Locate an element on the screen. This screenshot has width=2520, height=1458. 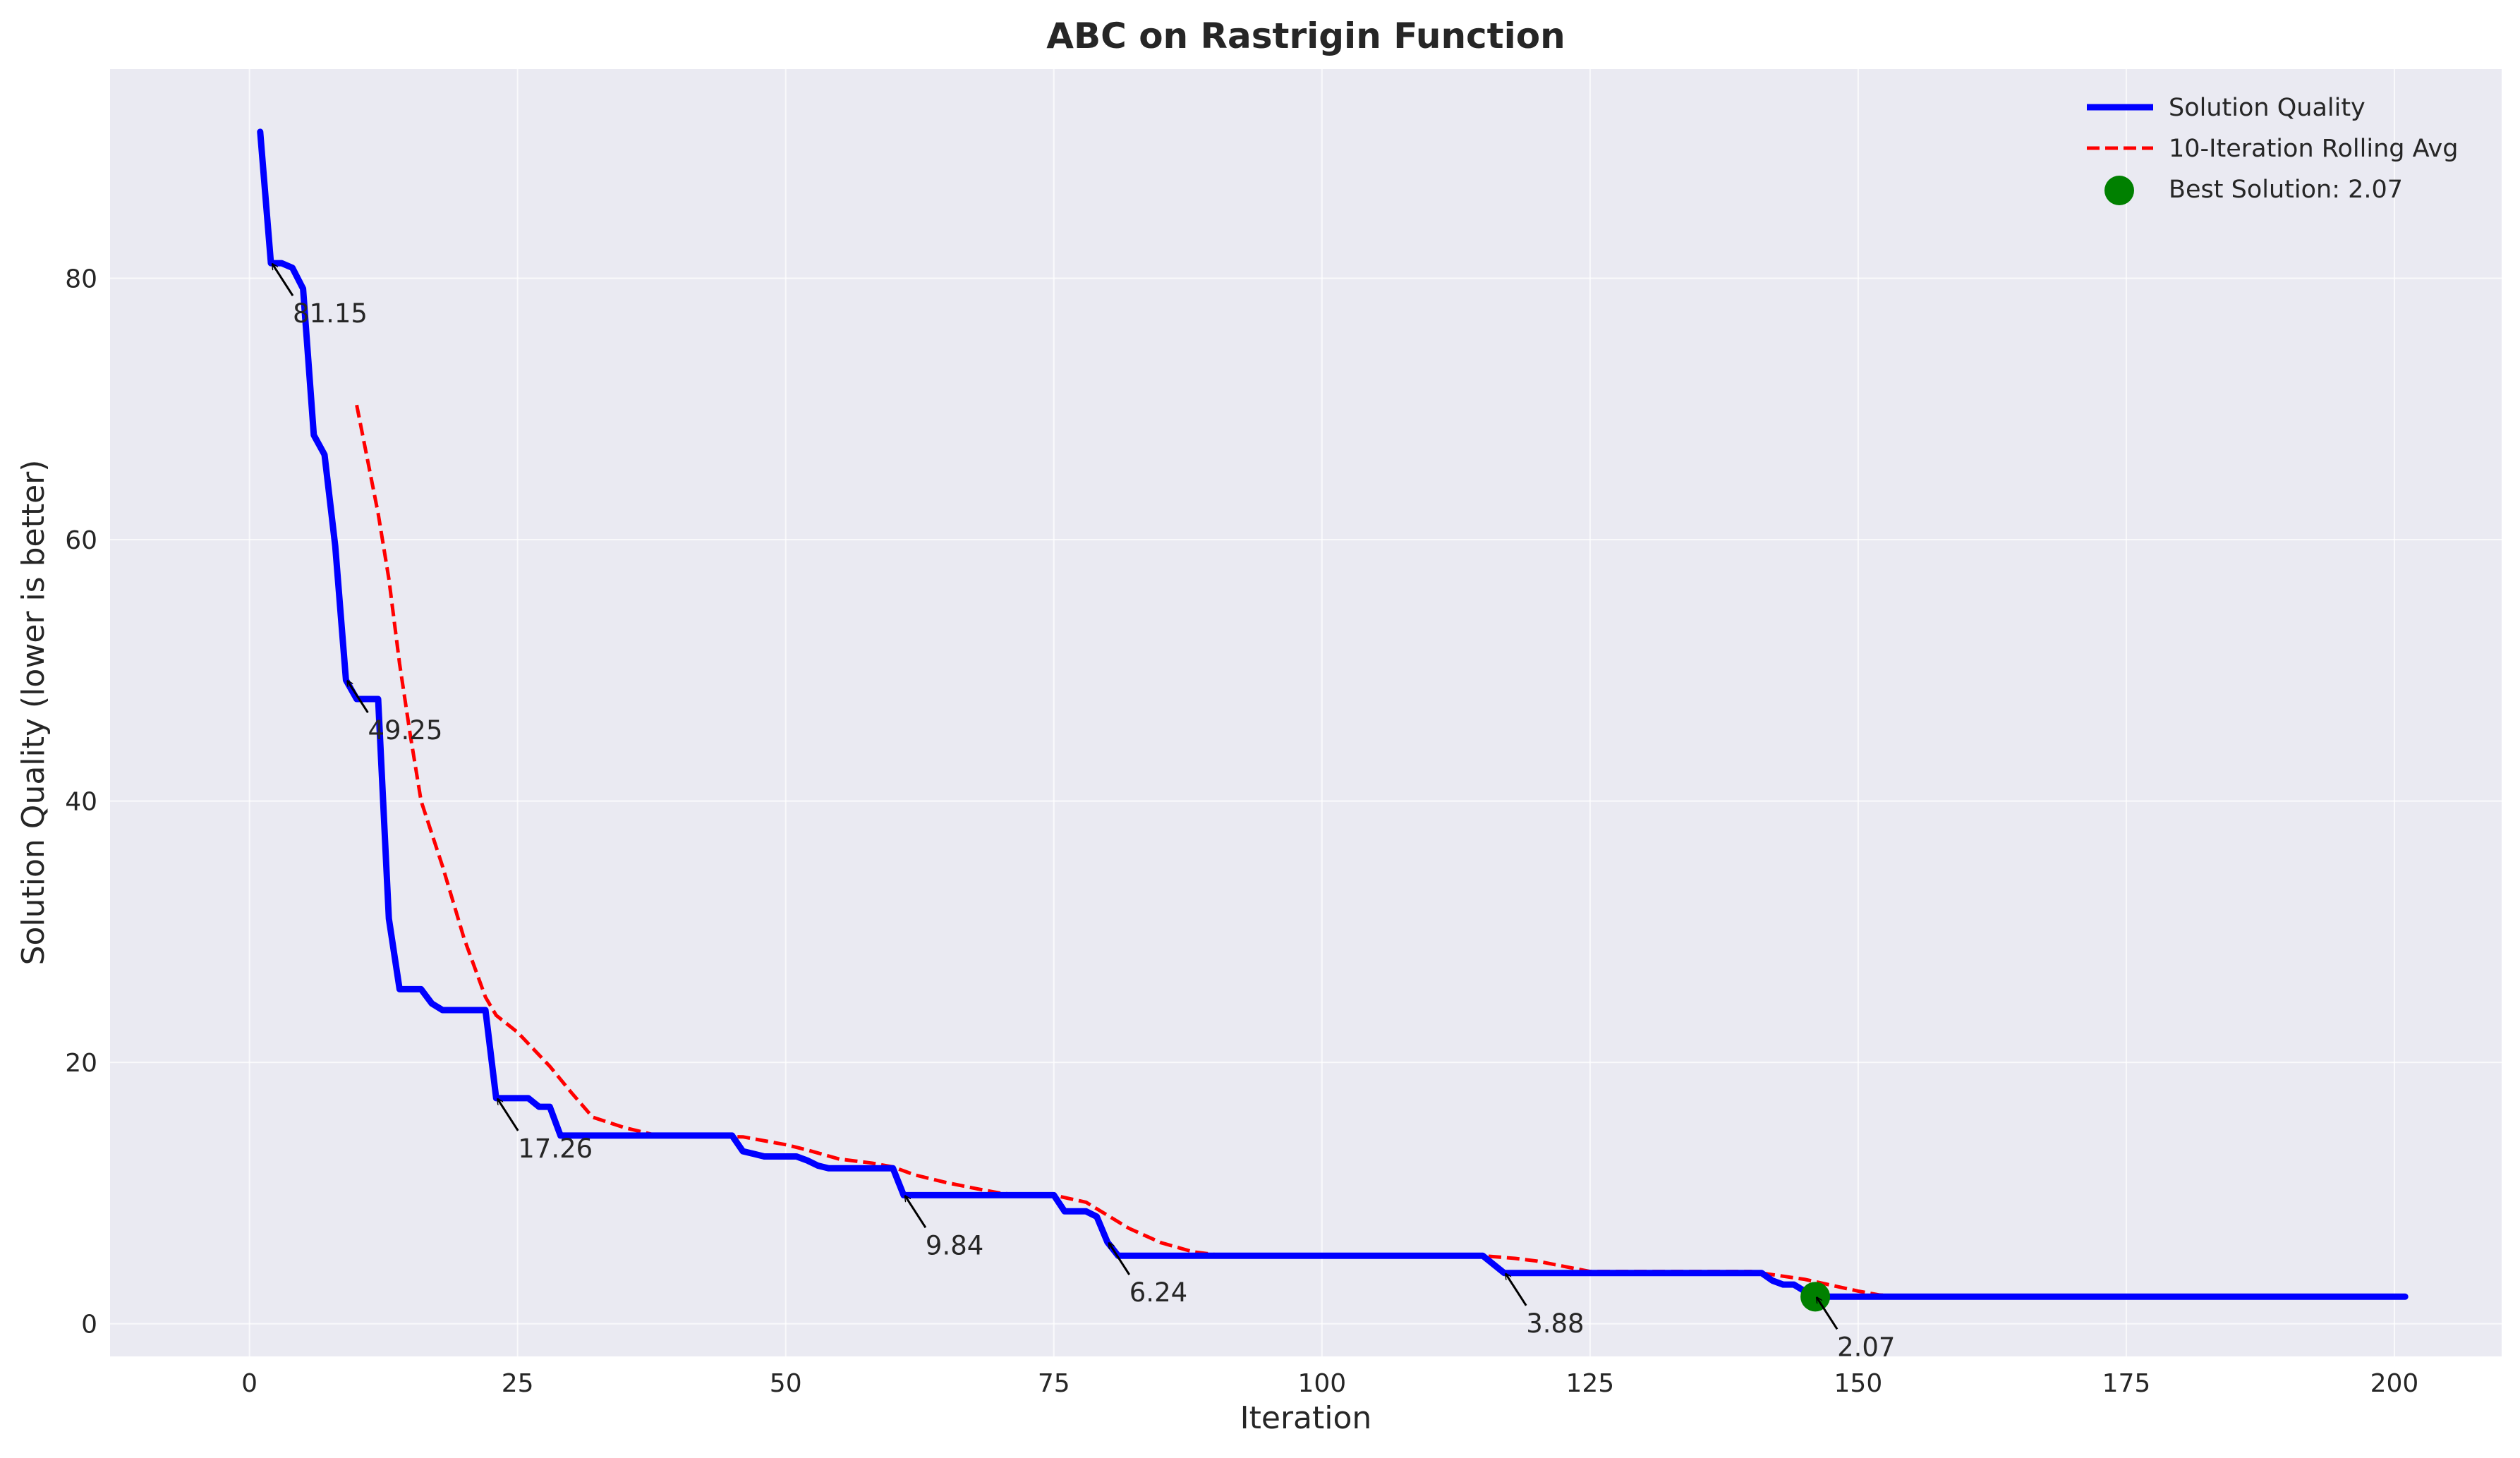
x-axis-ticks: 0 25 50 75 100 125 150 175 200 is located at coordinates (1329, 1383).